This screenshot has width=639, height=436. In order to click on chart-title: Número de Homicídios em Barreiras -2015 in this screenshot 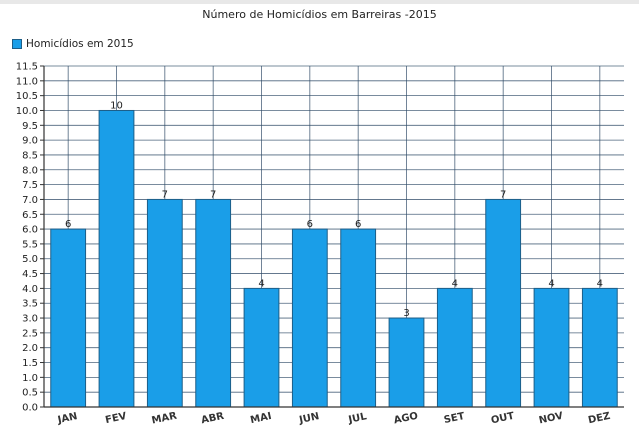, I will do `click(319, 14)`.